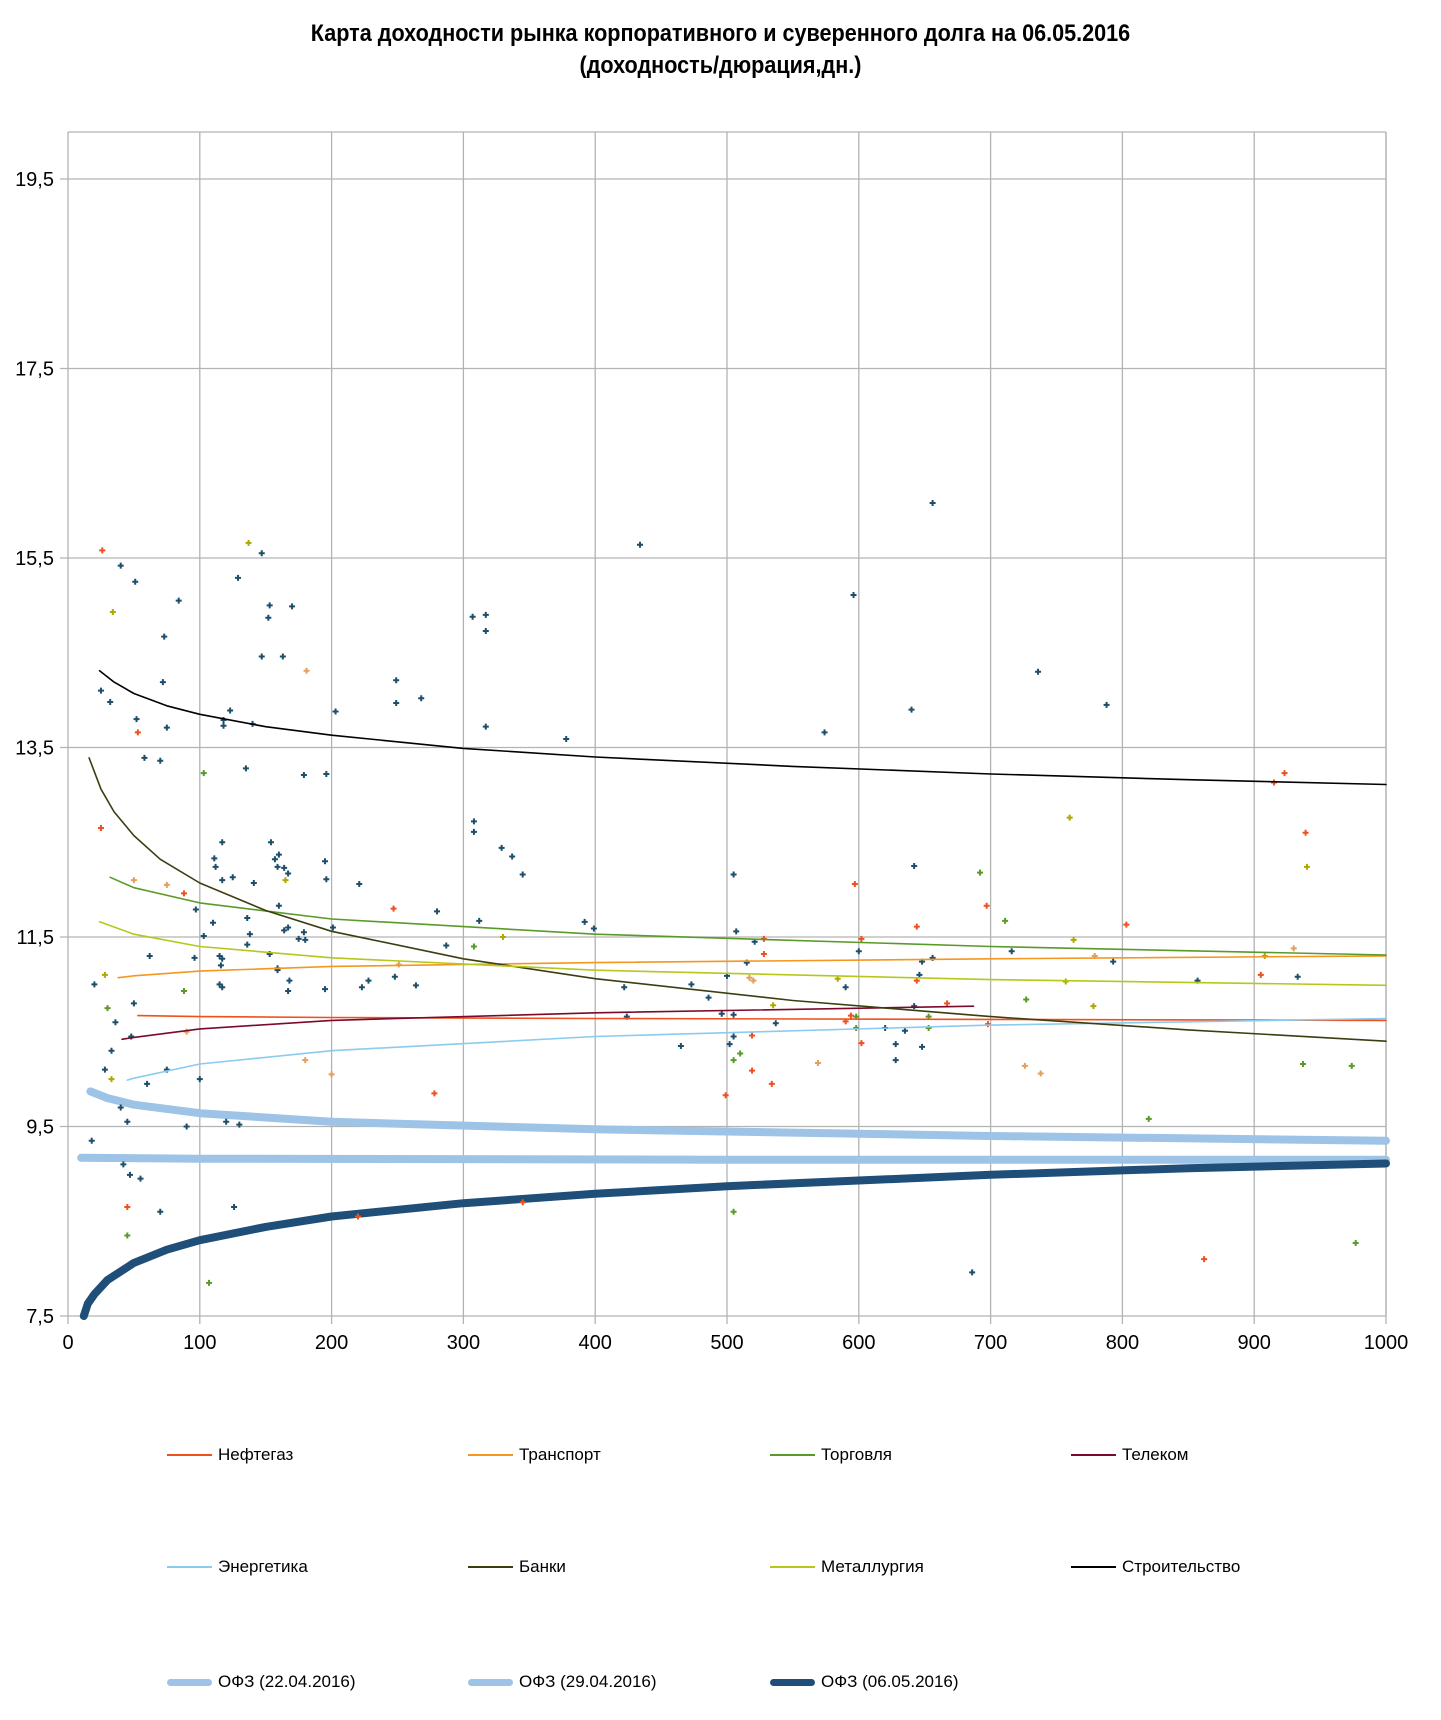 The height and width of the screenshot is (1720, 1441). What do you see at coordinates (534, 1455) in the screenshot?
I see `legend-item: Транспорт` at bounding box center [534, 1455].